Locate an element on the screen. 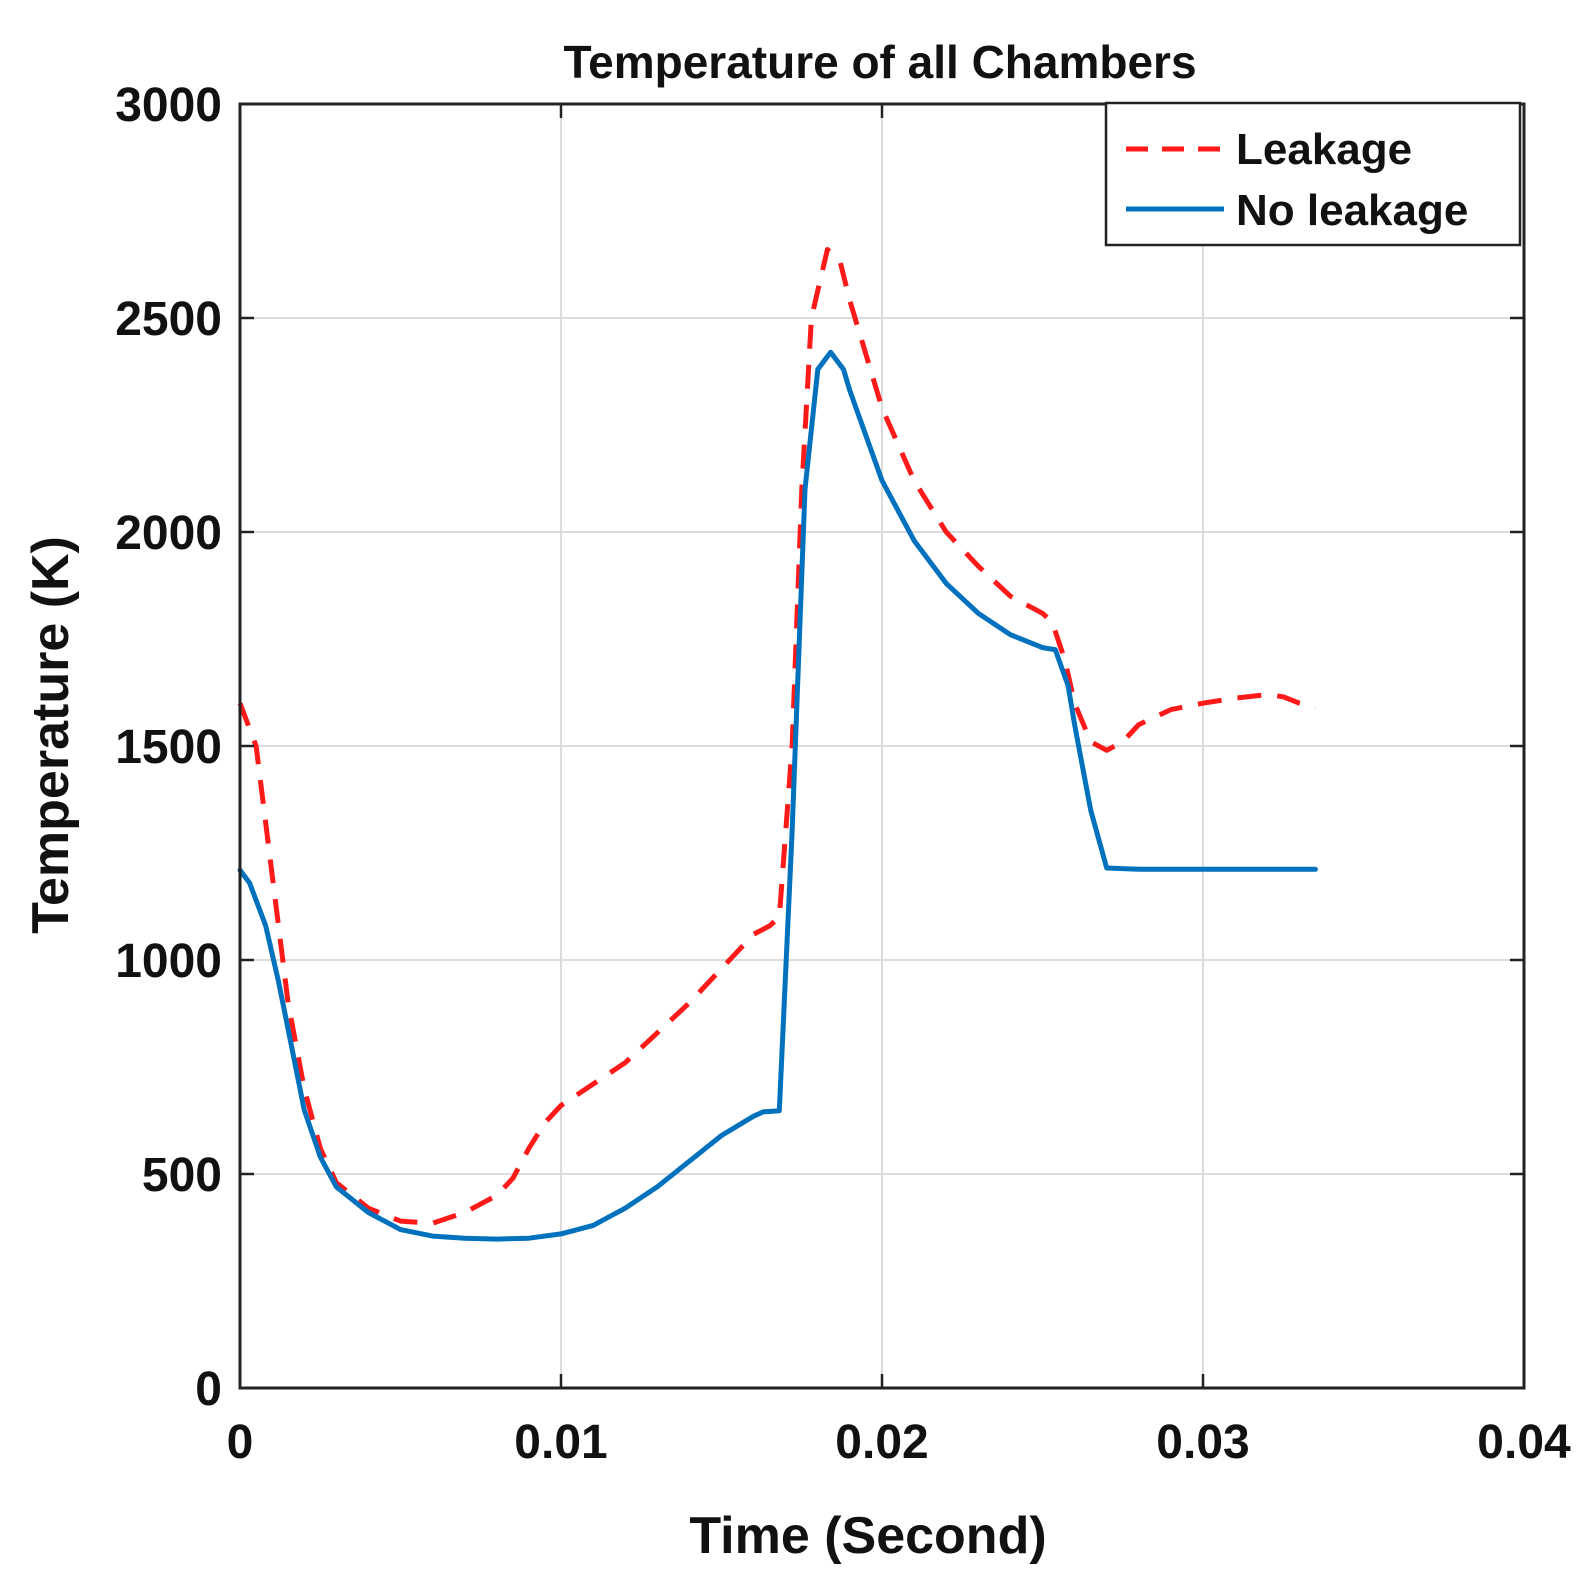  x-tick-label: 0.03 is located at coordinates (1202, 1442).